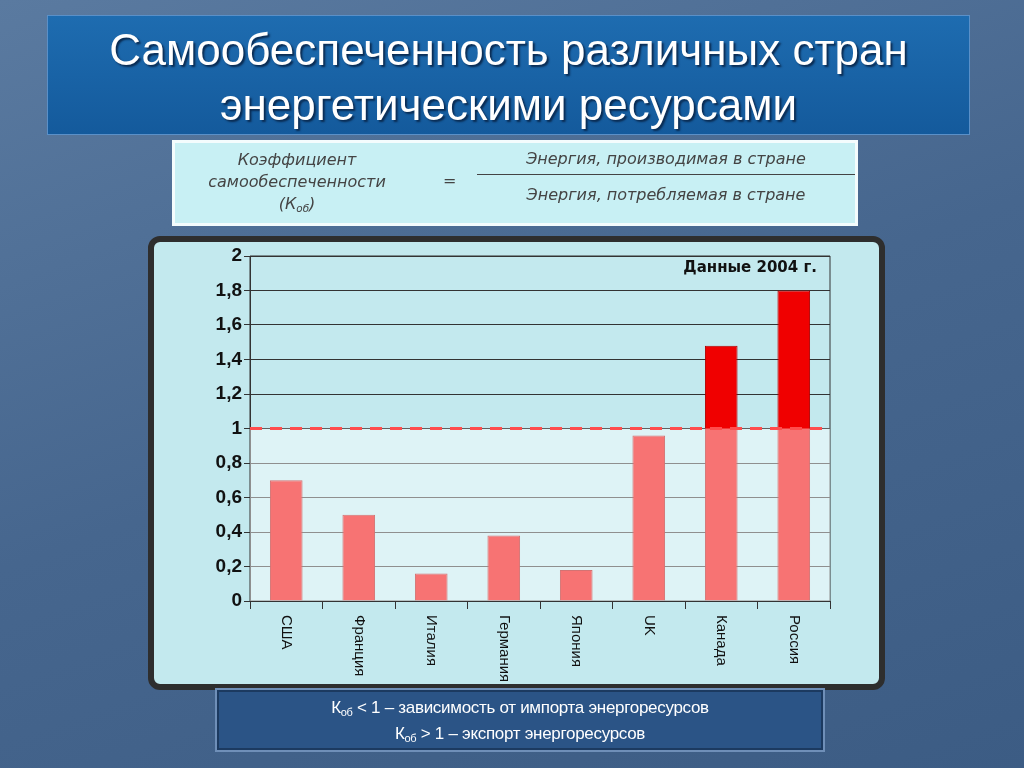 This screenshot has height=768, width=1024. I want to click on text: Энергия, производимая в стране, so click(666, 162).